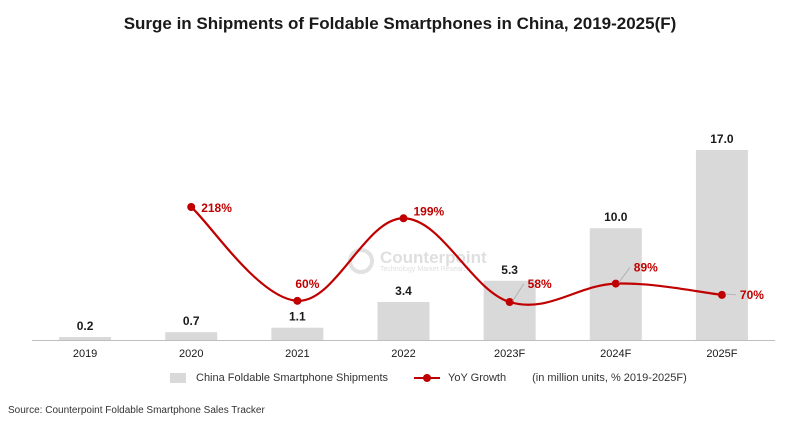 The image size is (800, 429). What do you see at coordinates (85, 338) in the screenshot?
I see `bar-2019` at bounding box center [85, 338].